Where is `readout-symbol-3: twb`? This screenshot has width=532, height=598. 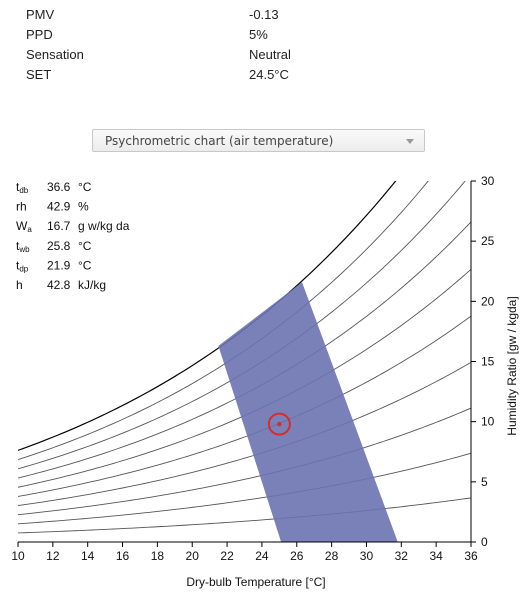 readout-symbol-3: twb is located at coordinates (23, 246).